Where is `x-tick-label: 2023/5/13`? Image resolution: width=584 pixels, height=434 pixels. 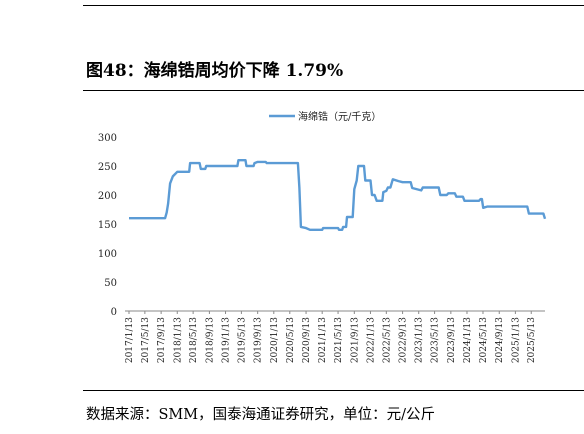
x-tick-label: 2023/5/13 is located at coordinates (436, 340).